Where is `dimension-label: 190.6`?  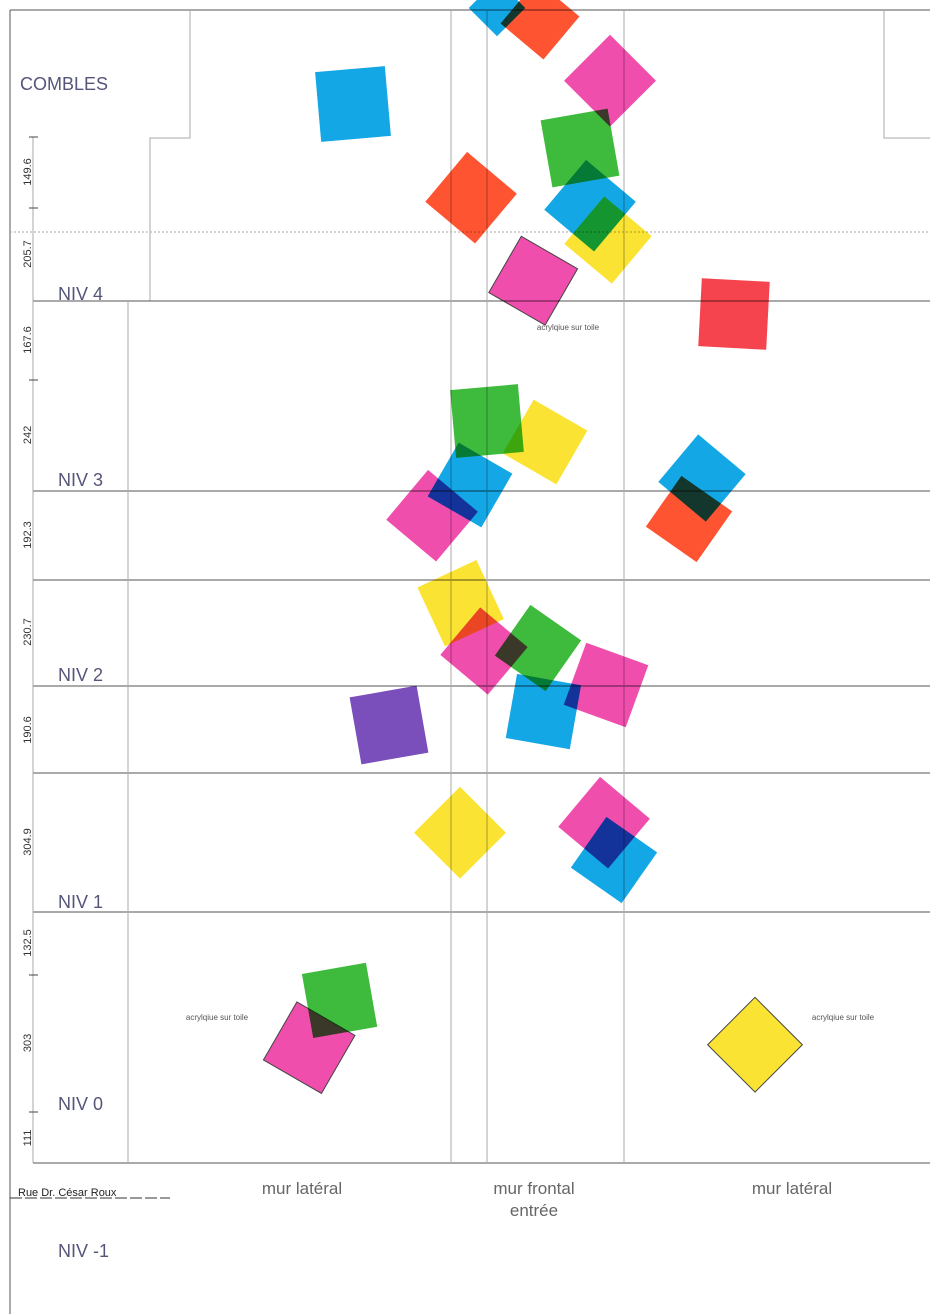
dimension-label: 190.6 is located at coordinates (28, 730).